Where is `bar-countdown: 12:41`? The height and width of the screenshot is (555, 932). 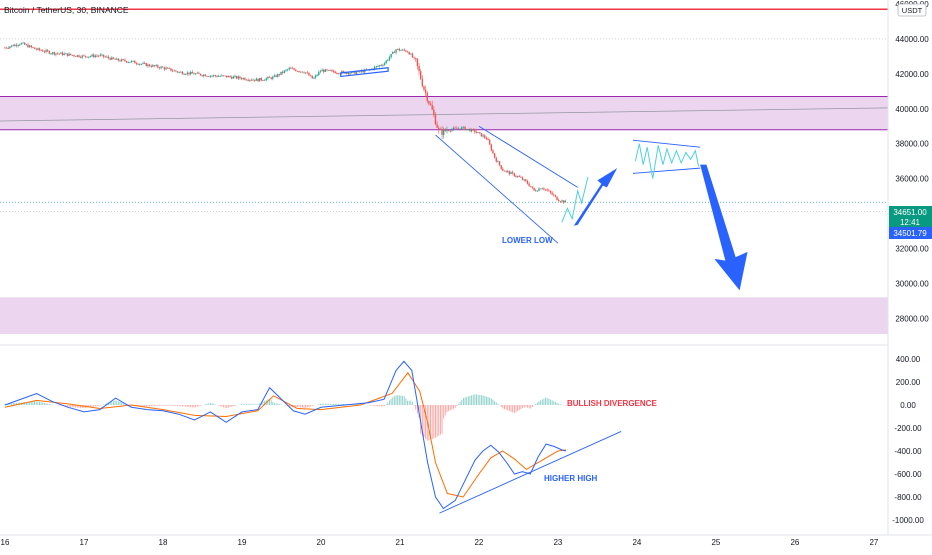 bar-countdown: 12:41 is located at coordinates (910, 222).